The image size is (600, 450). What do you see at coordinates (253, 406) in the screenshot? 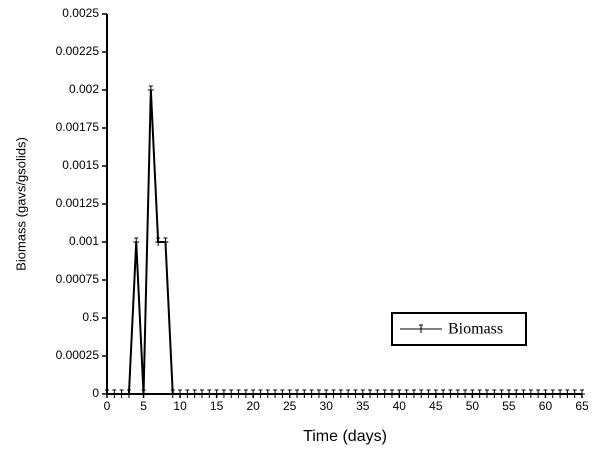
I see `x-tick-label: 20` at bounding box center [253, 406].